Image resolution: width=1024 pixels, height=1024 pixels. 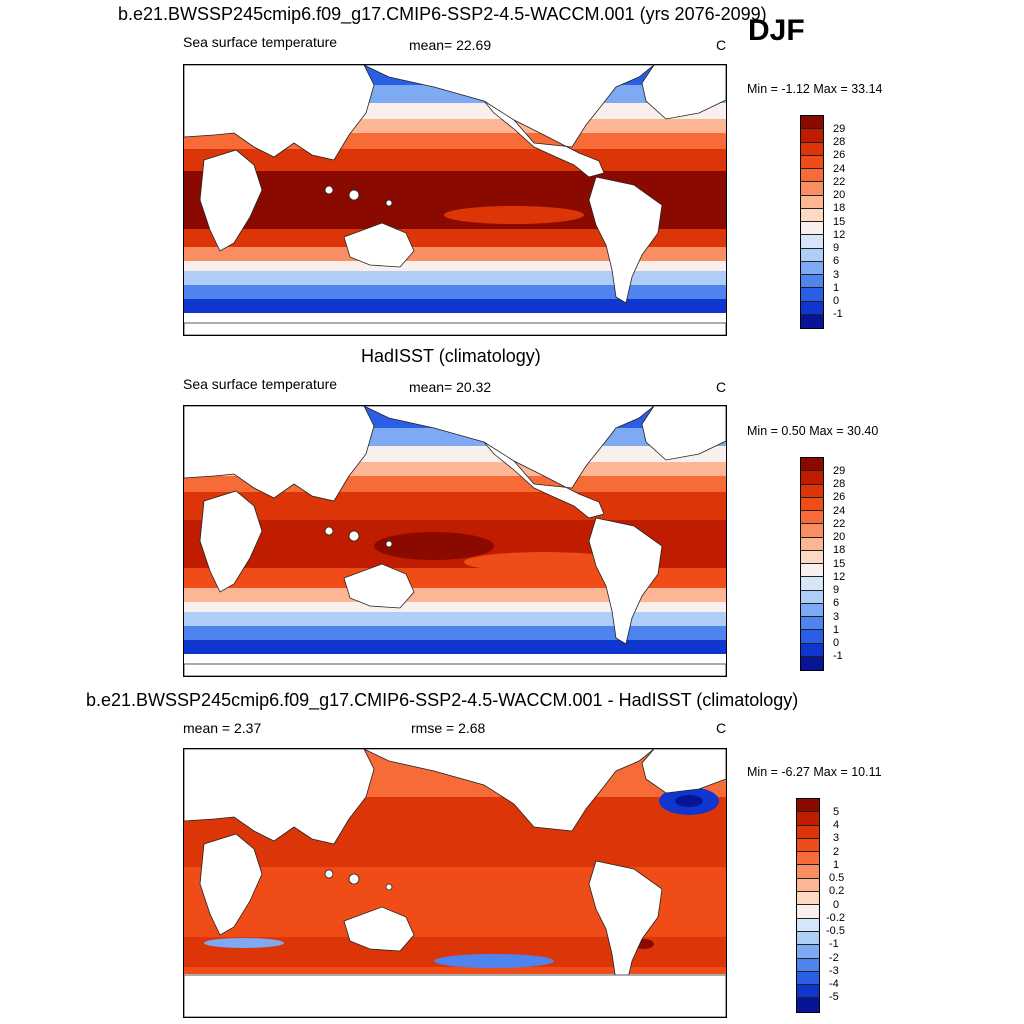 What do you see at coordinates (837, 878) in the screenshot?
I see `colorbar-tick-label: 0.5` at bounding box center [837, 878].